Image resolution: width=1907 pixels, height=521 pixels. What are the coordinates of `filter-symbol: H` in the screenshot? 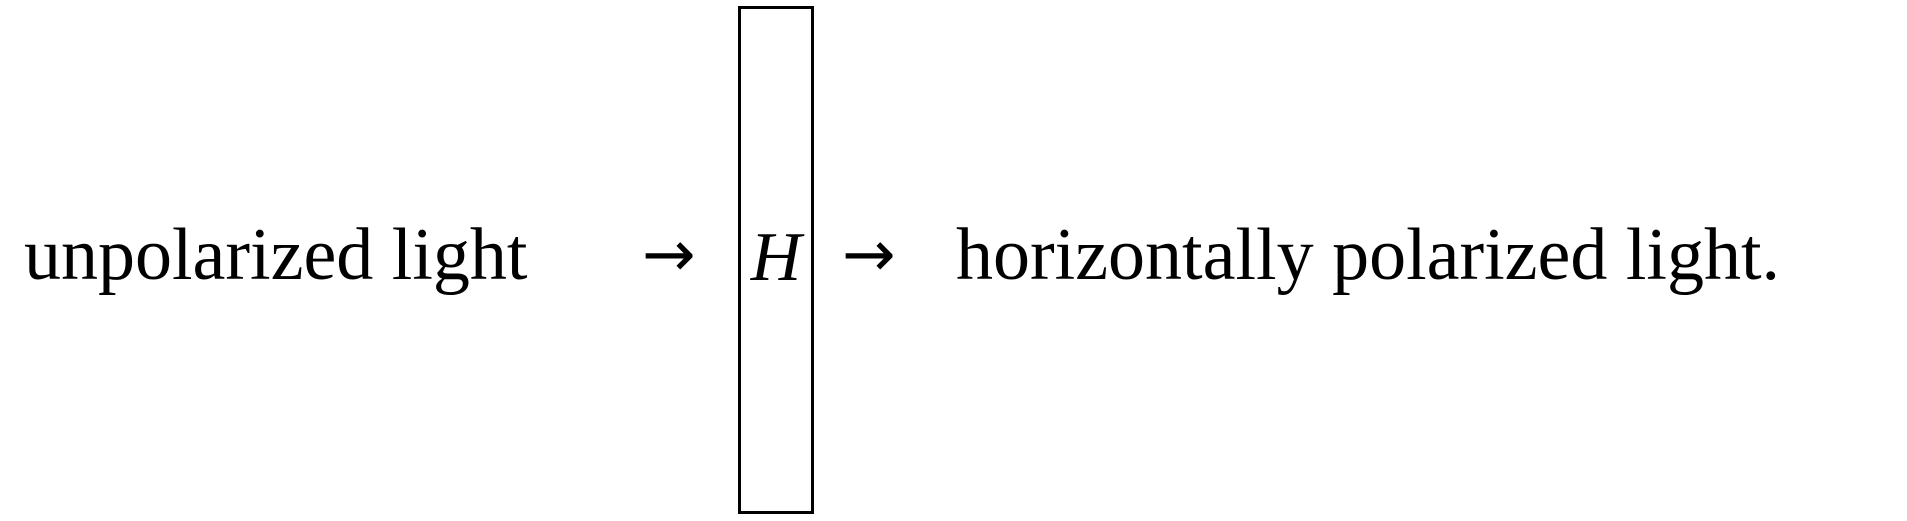 It's located at (776, 257).